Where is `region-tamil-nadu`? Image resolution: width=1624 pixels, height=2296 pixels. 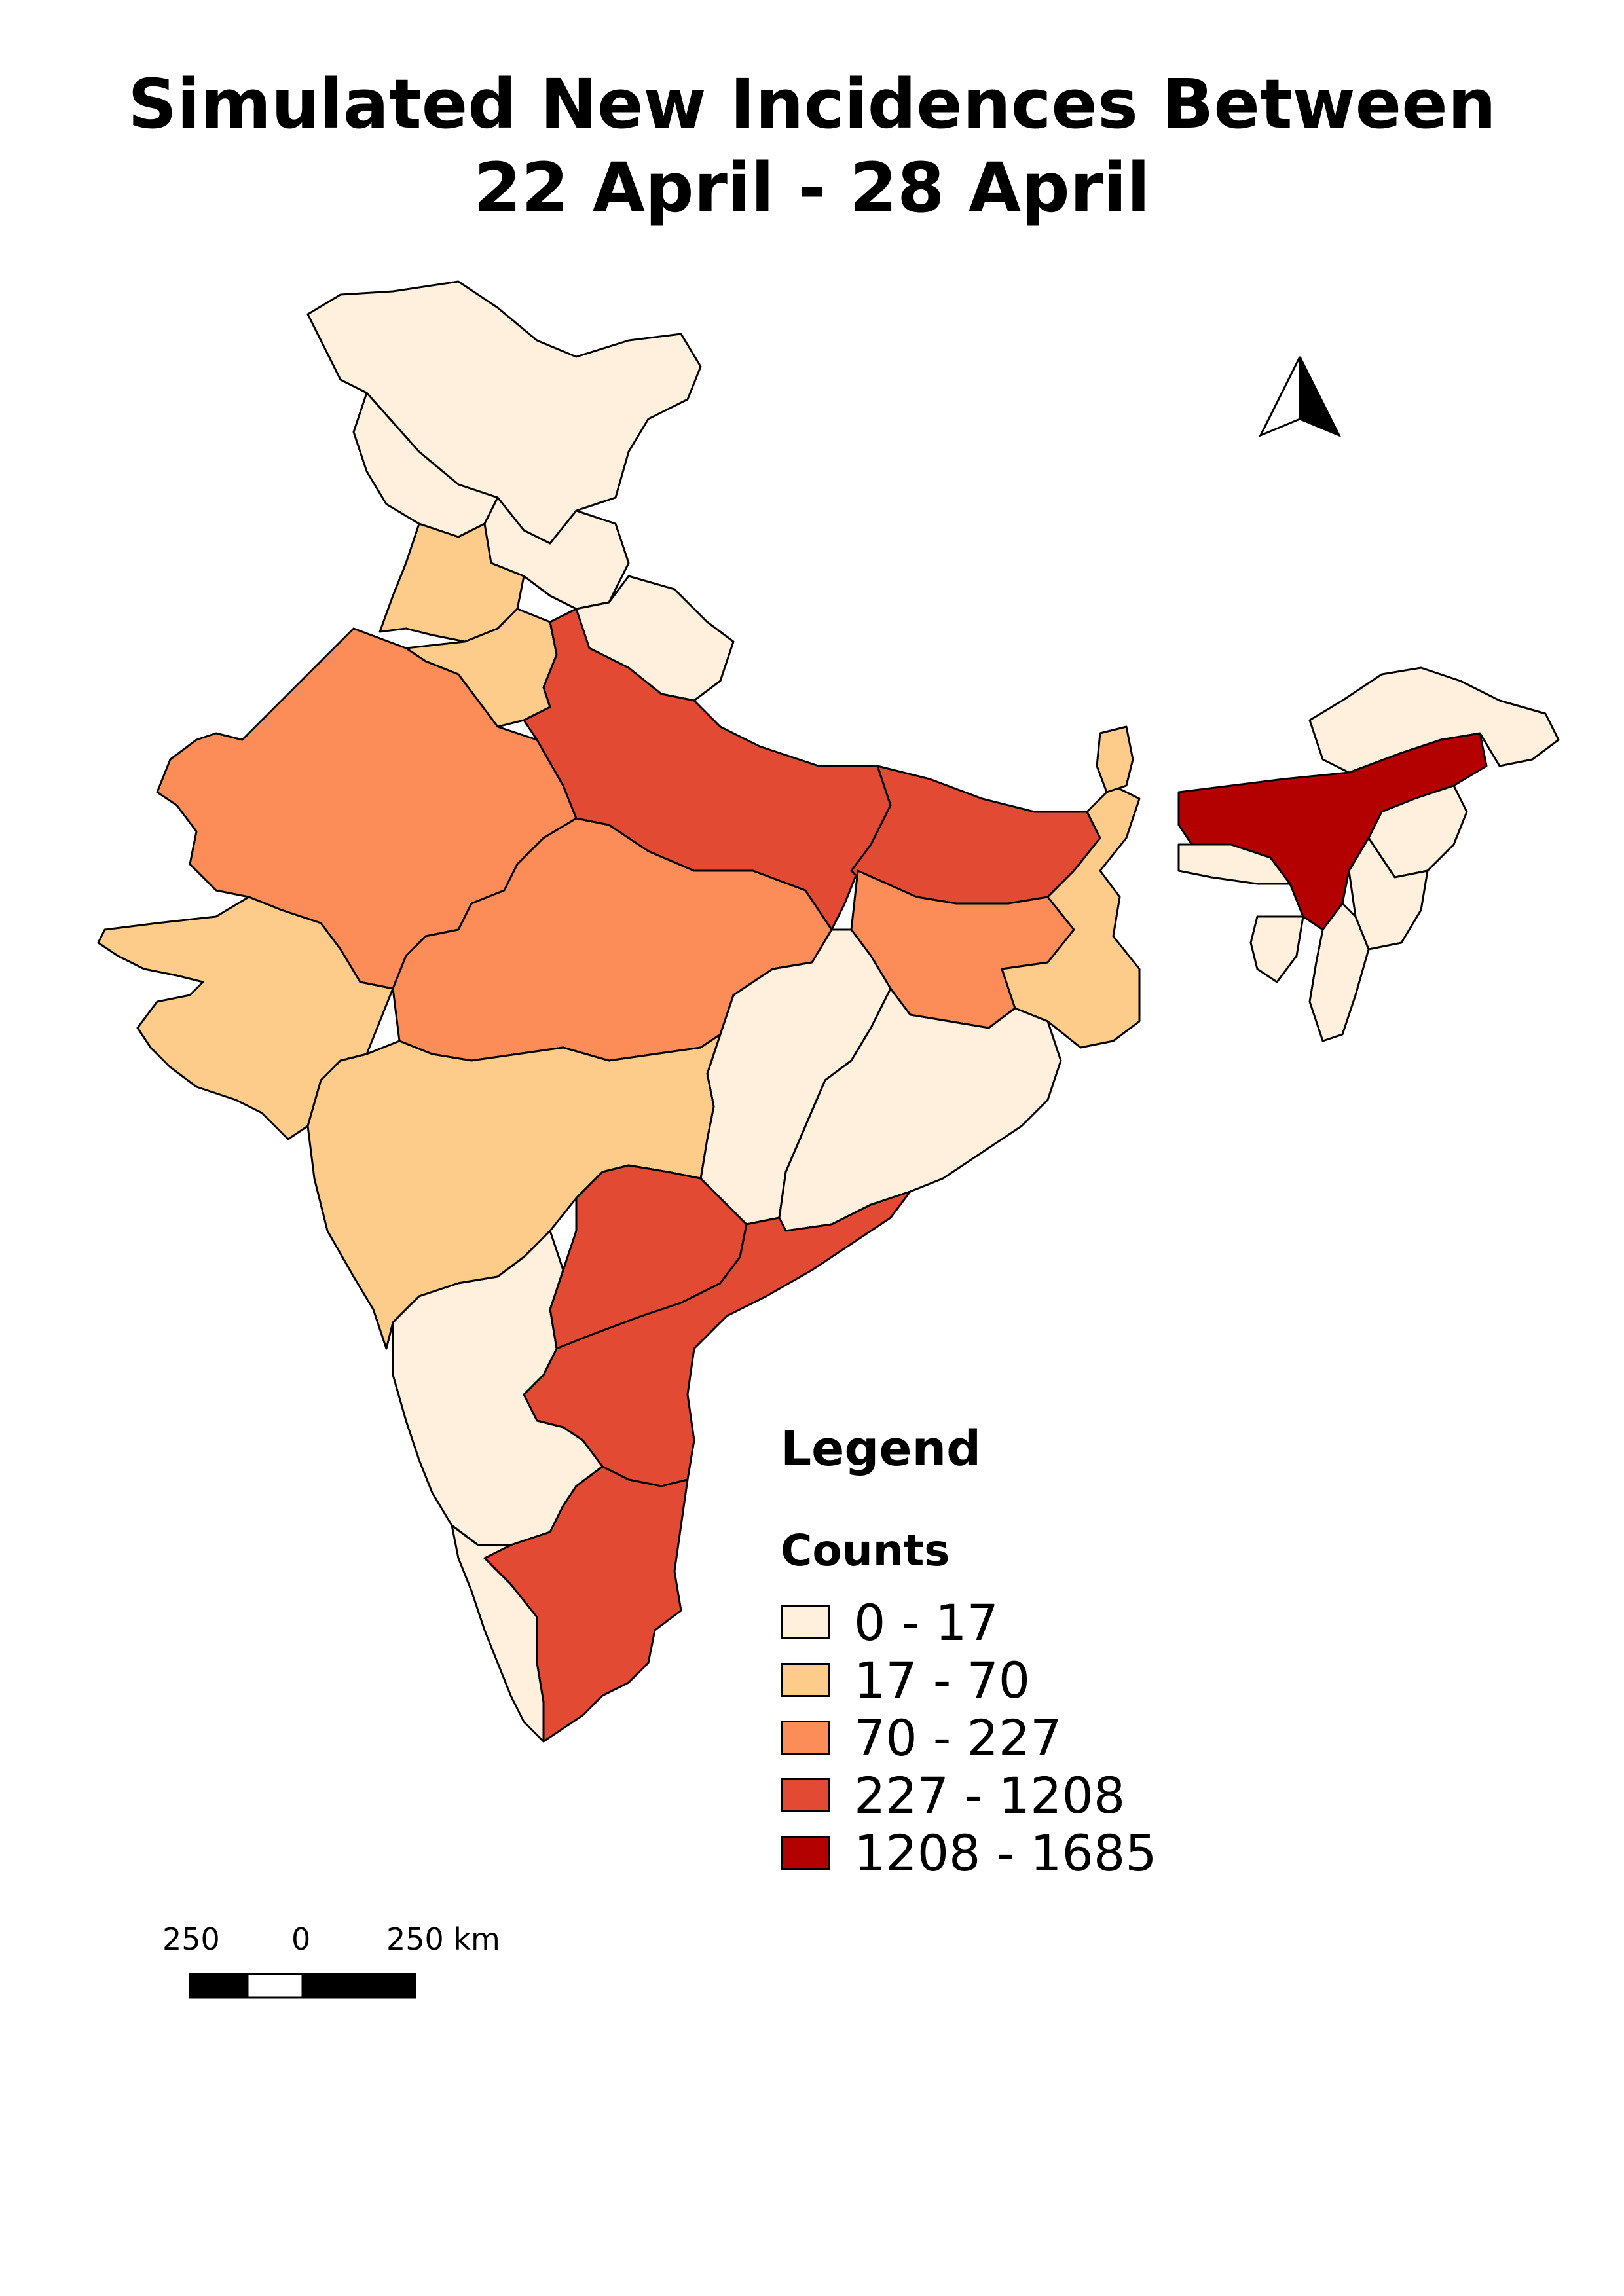 region-tamil-nadu is located at coordinates (586, 1604).